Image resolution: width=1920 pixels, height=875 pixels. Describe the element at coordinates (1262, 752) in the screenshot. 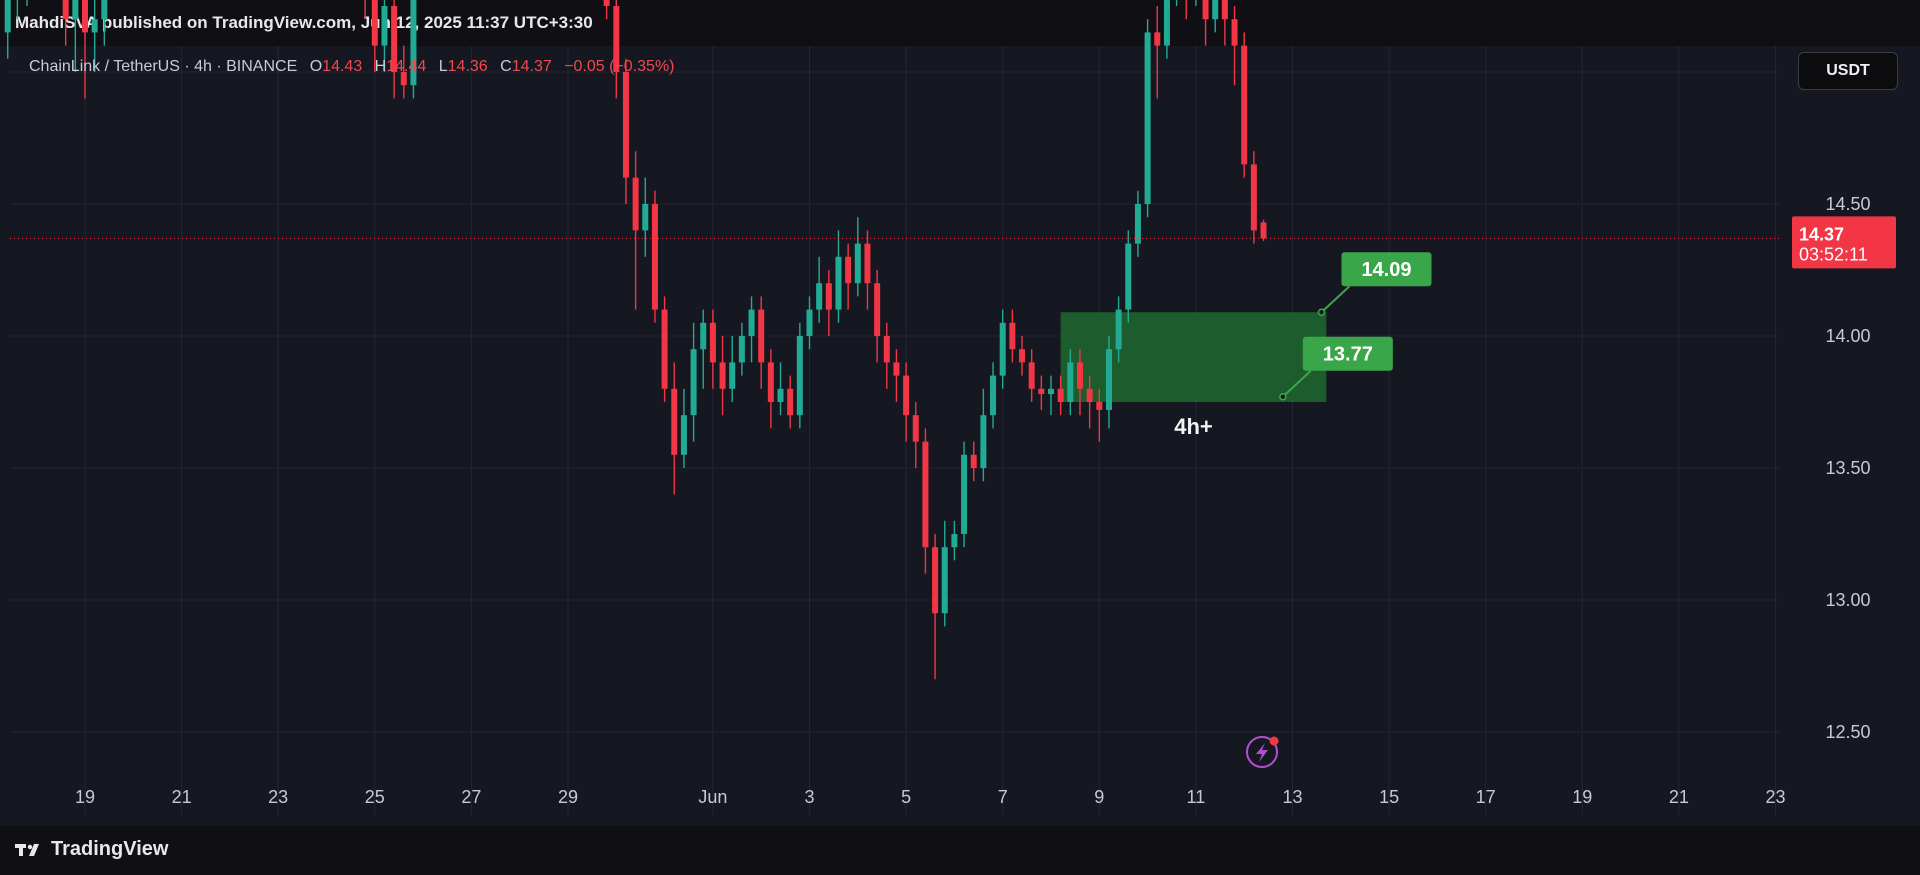

I see `lightning-icon` at that location.